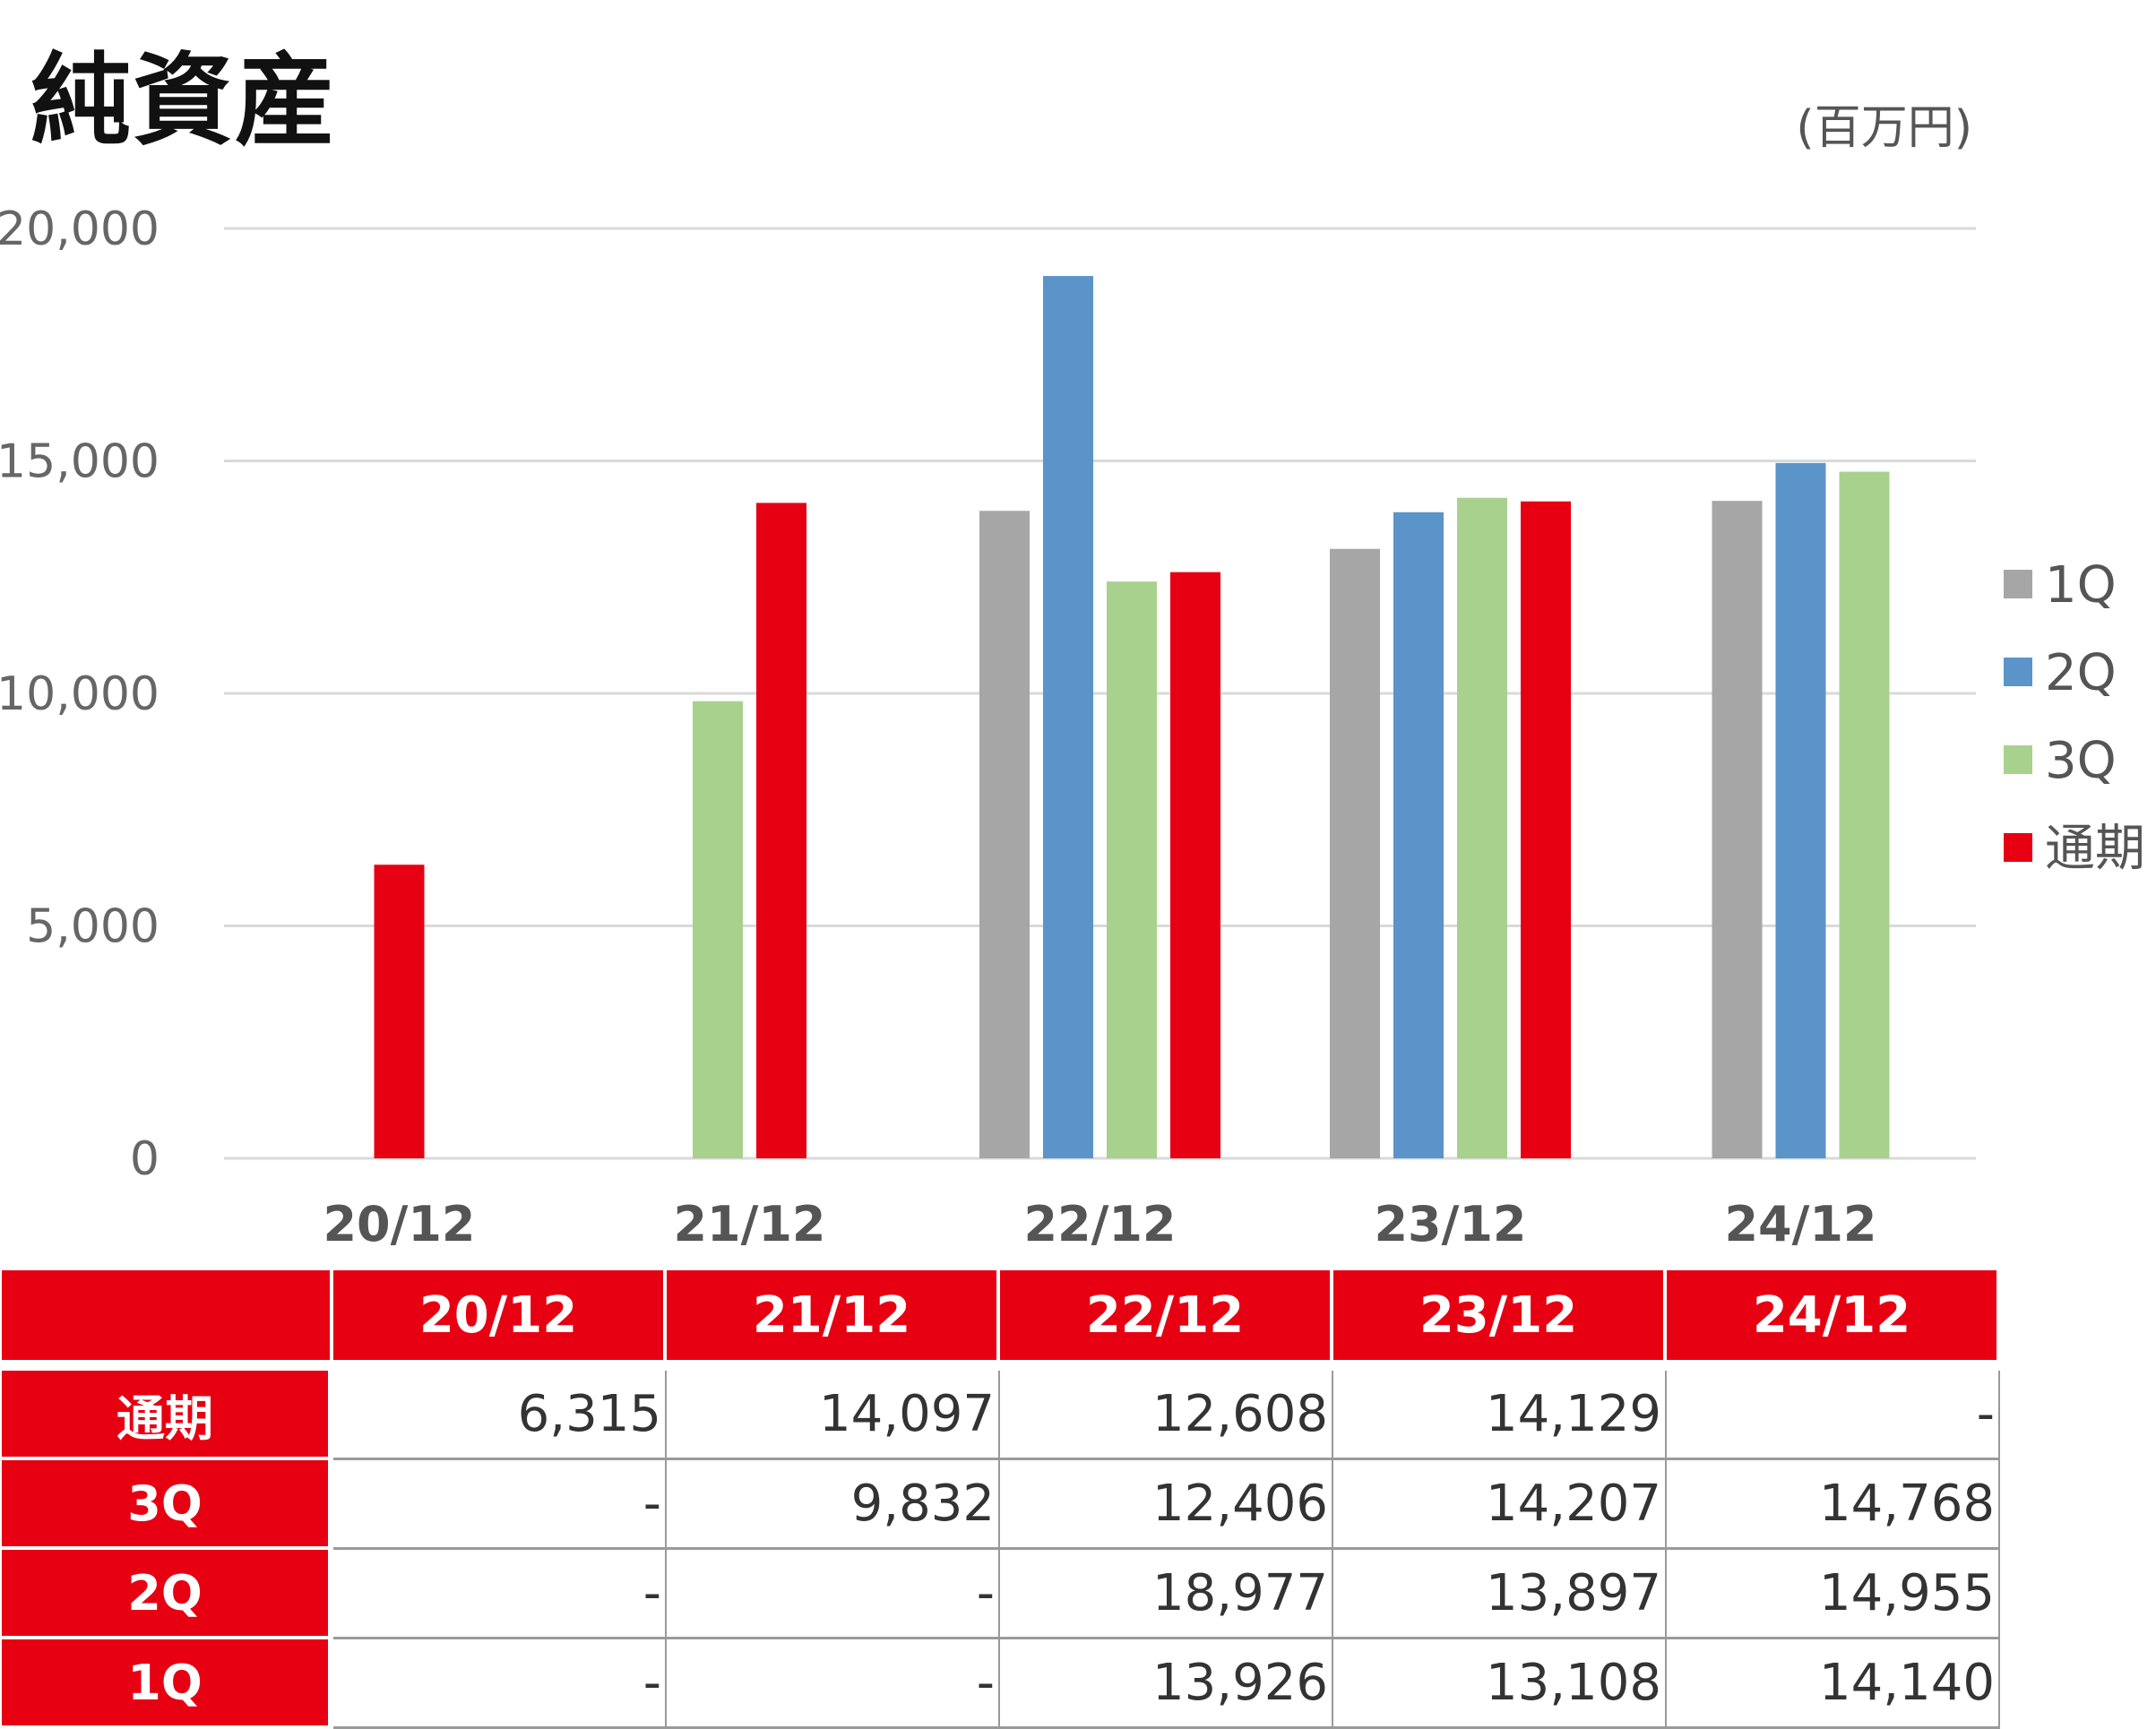  What do you see at coordinates (1834, 1321) in the screenshot?
I see `table-header-cell: 24/12` at bounding box center [1834, 1321].